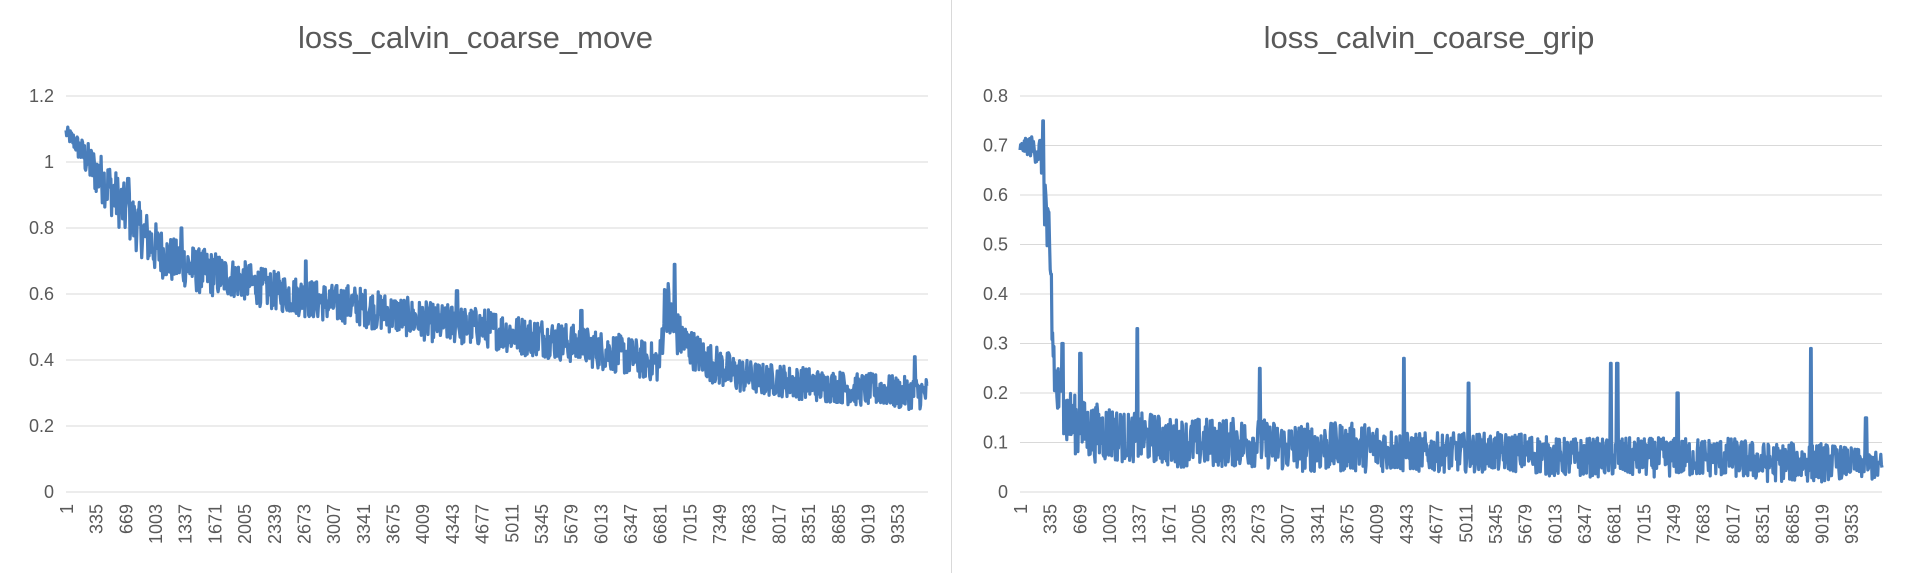 Image resolution: width=1906 pixels, height=573 pixels. Describe the element at coordinates (995, 146) in the screenshot. I see `y-tick-label: 0.7` at that location.